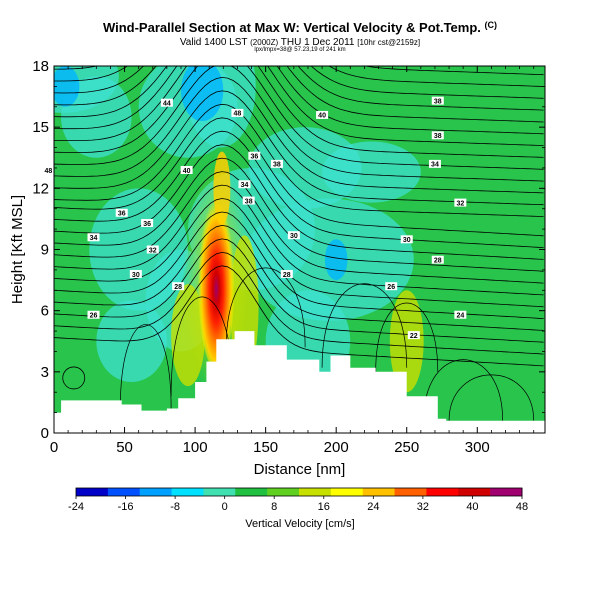  What do you see at coordinates (45, 311) in the screenshot?
I see `y-tick-label: 6` at bounding box center [45, 311].